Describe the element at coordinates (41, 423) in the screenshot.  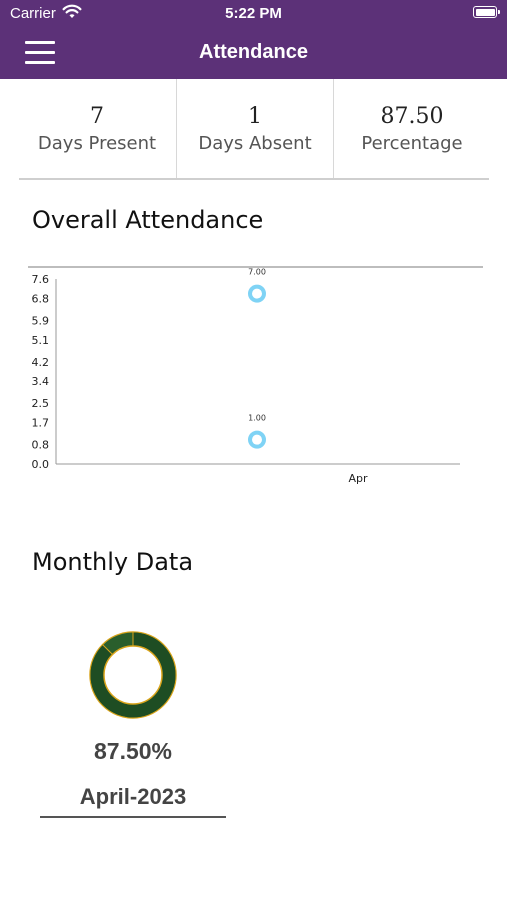
I see `y-tick-label: 1.7` at that location.